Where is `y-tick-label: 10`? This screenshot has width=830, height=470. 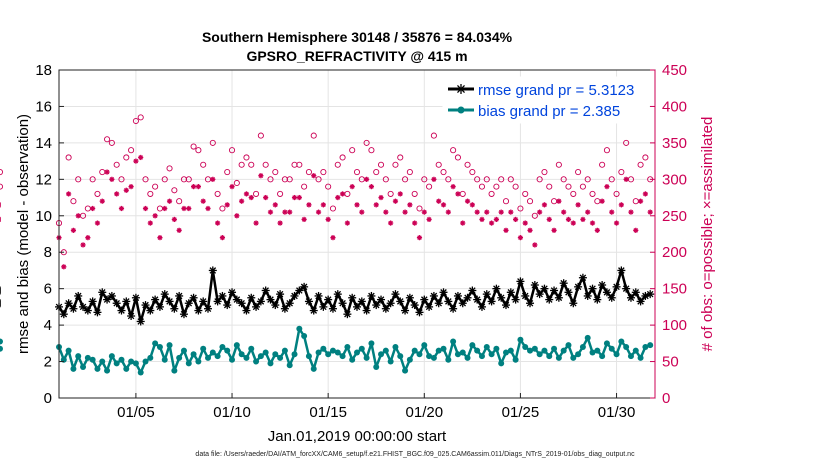 y-tick-label: 10 is located at coordinates (43, 216).